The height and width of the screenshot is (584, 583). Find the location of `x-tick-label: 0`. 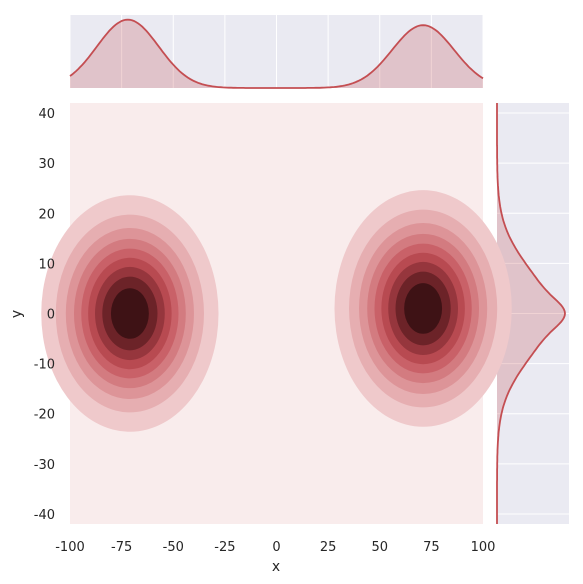

x-tick-label: 0 is located at coordinates (276, 547).